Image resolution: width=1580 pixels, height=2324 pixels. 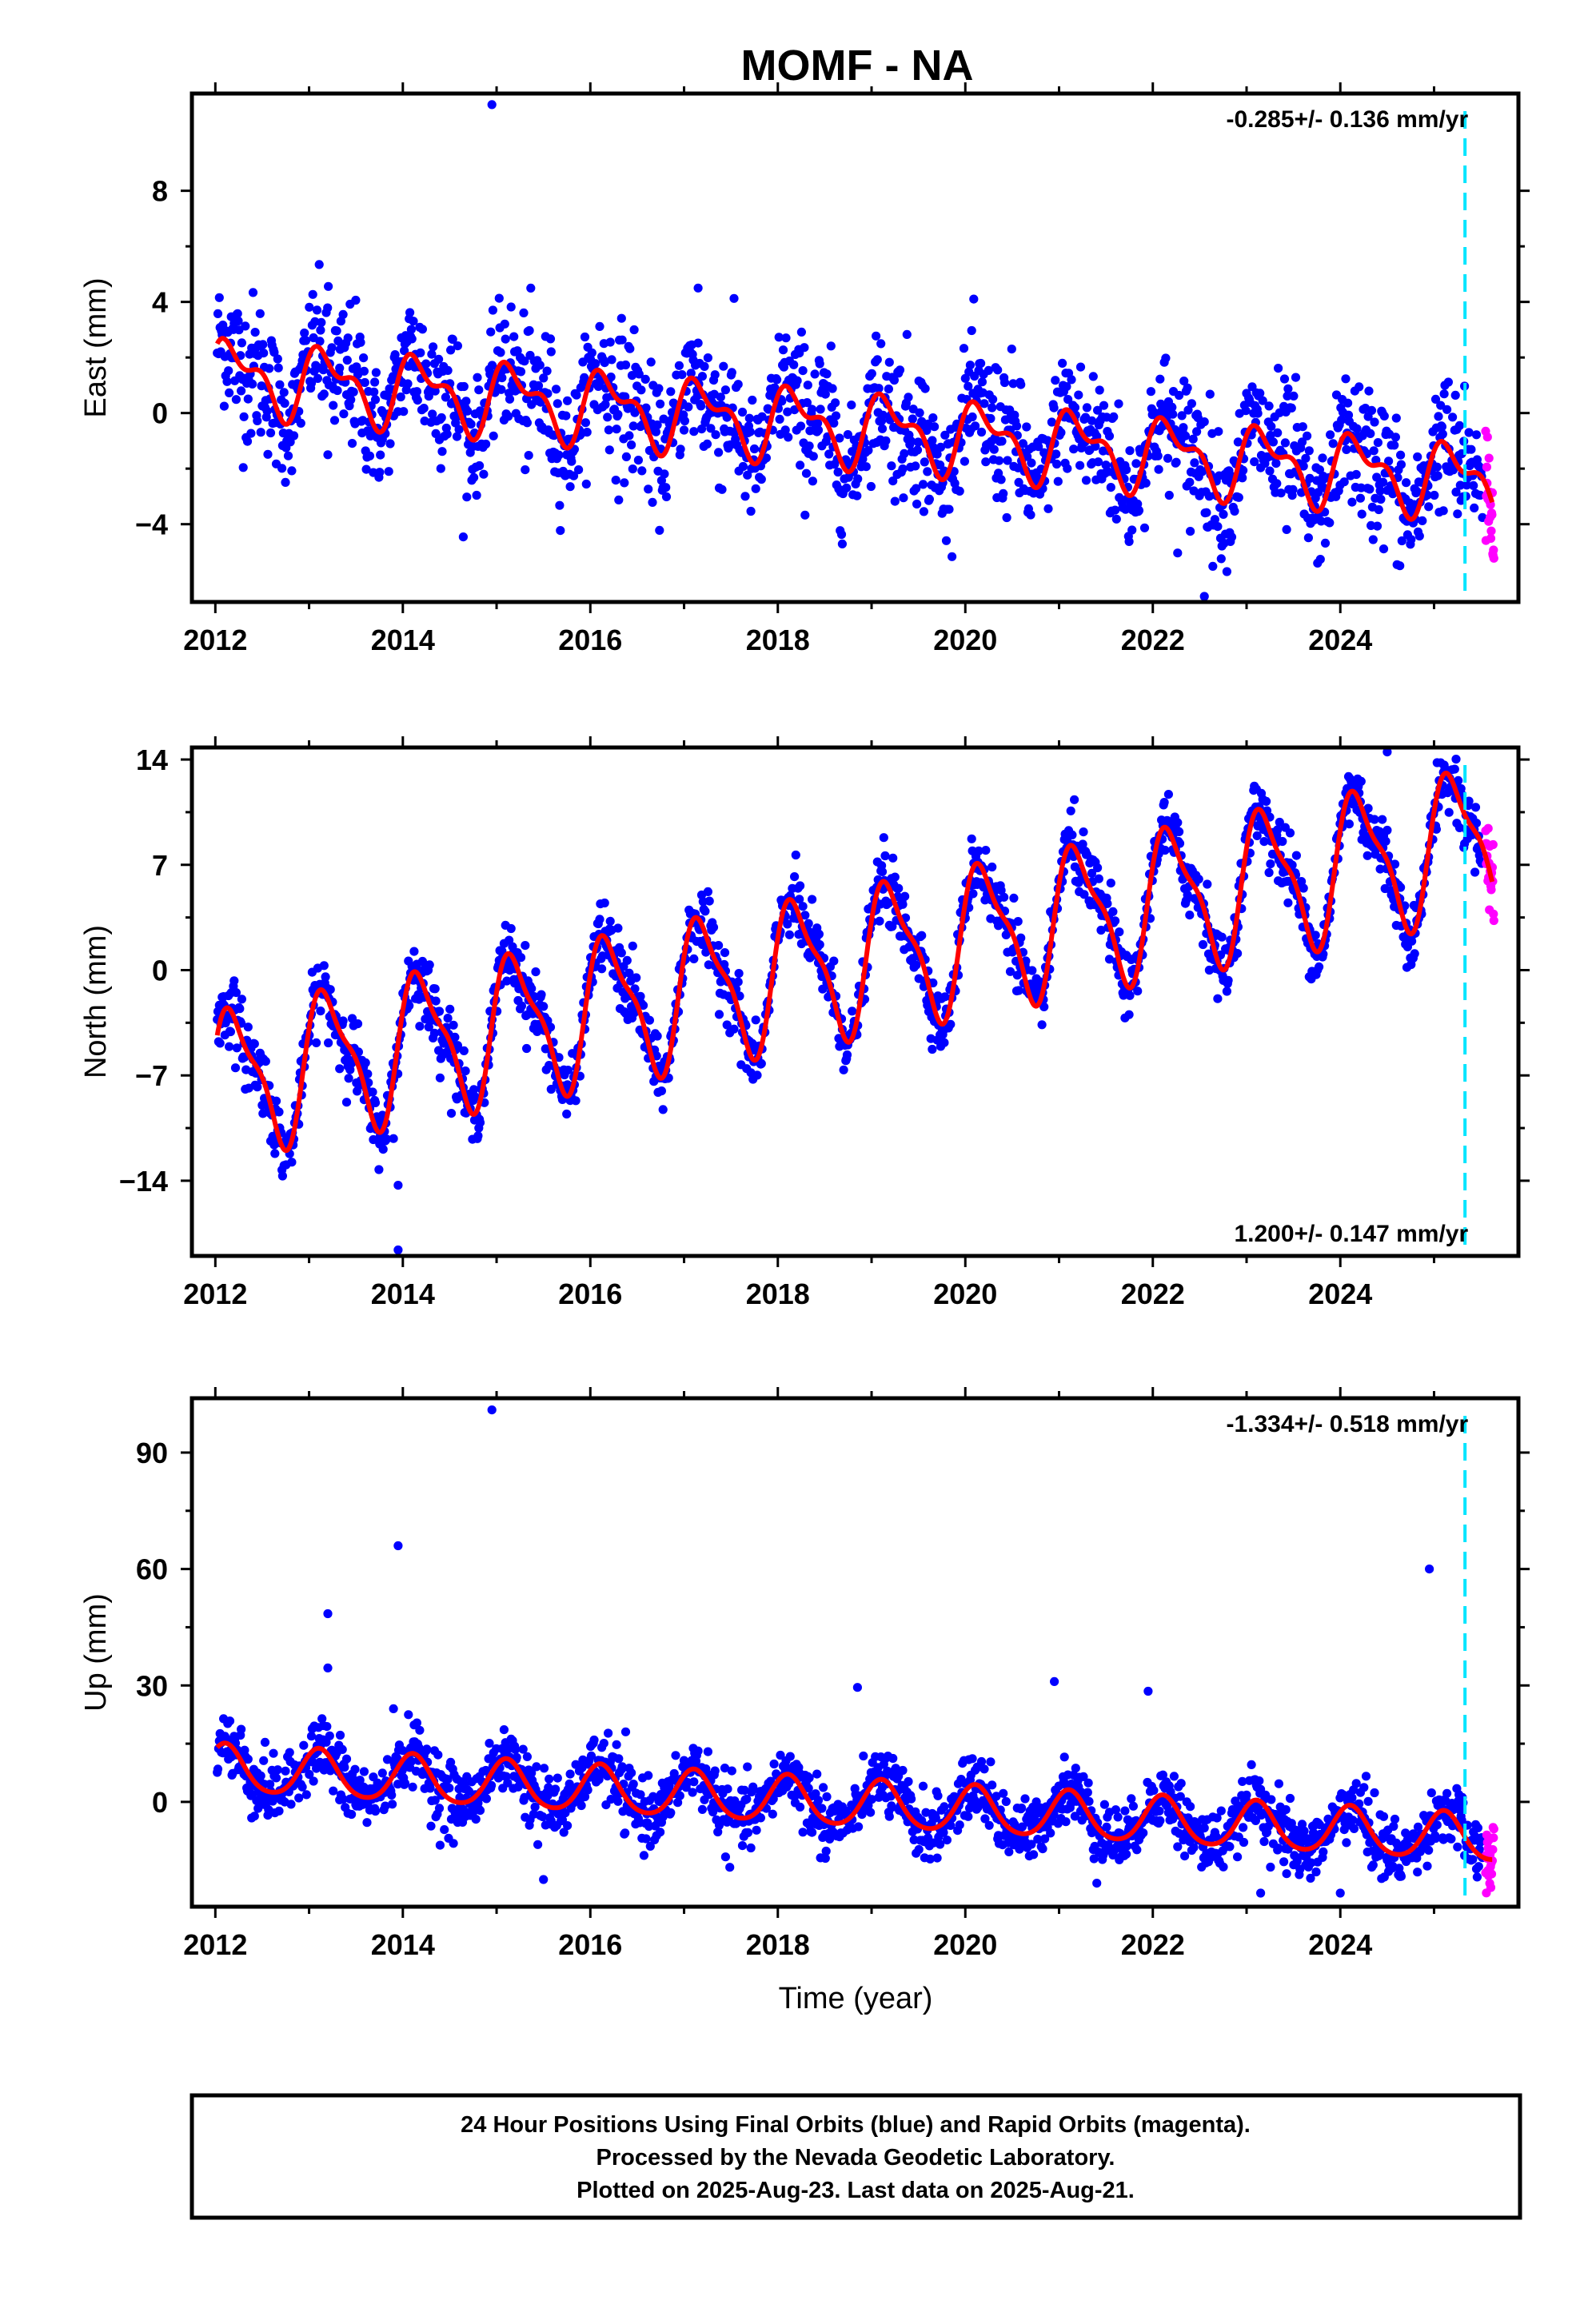 I want to click on y-tick-label: 4, so click(x=160, y=303).